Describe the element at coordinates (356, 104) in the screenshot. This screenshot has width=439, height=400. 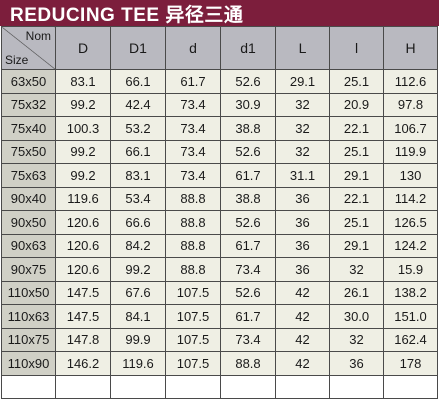
I see `value-cell: 20.9` at that location.